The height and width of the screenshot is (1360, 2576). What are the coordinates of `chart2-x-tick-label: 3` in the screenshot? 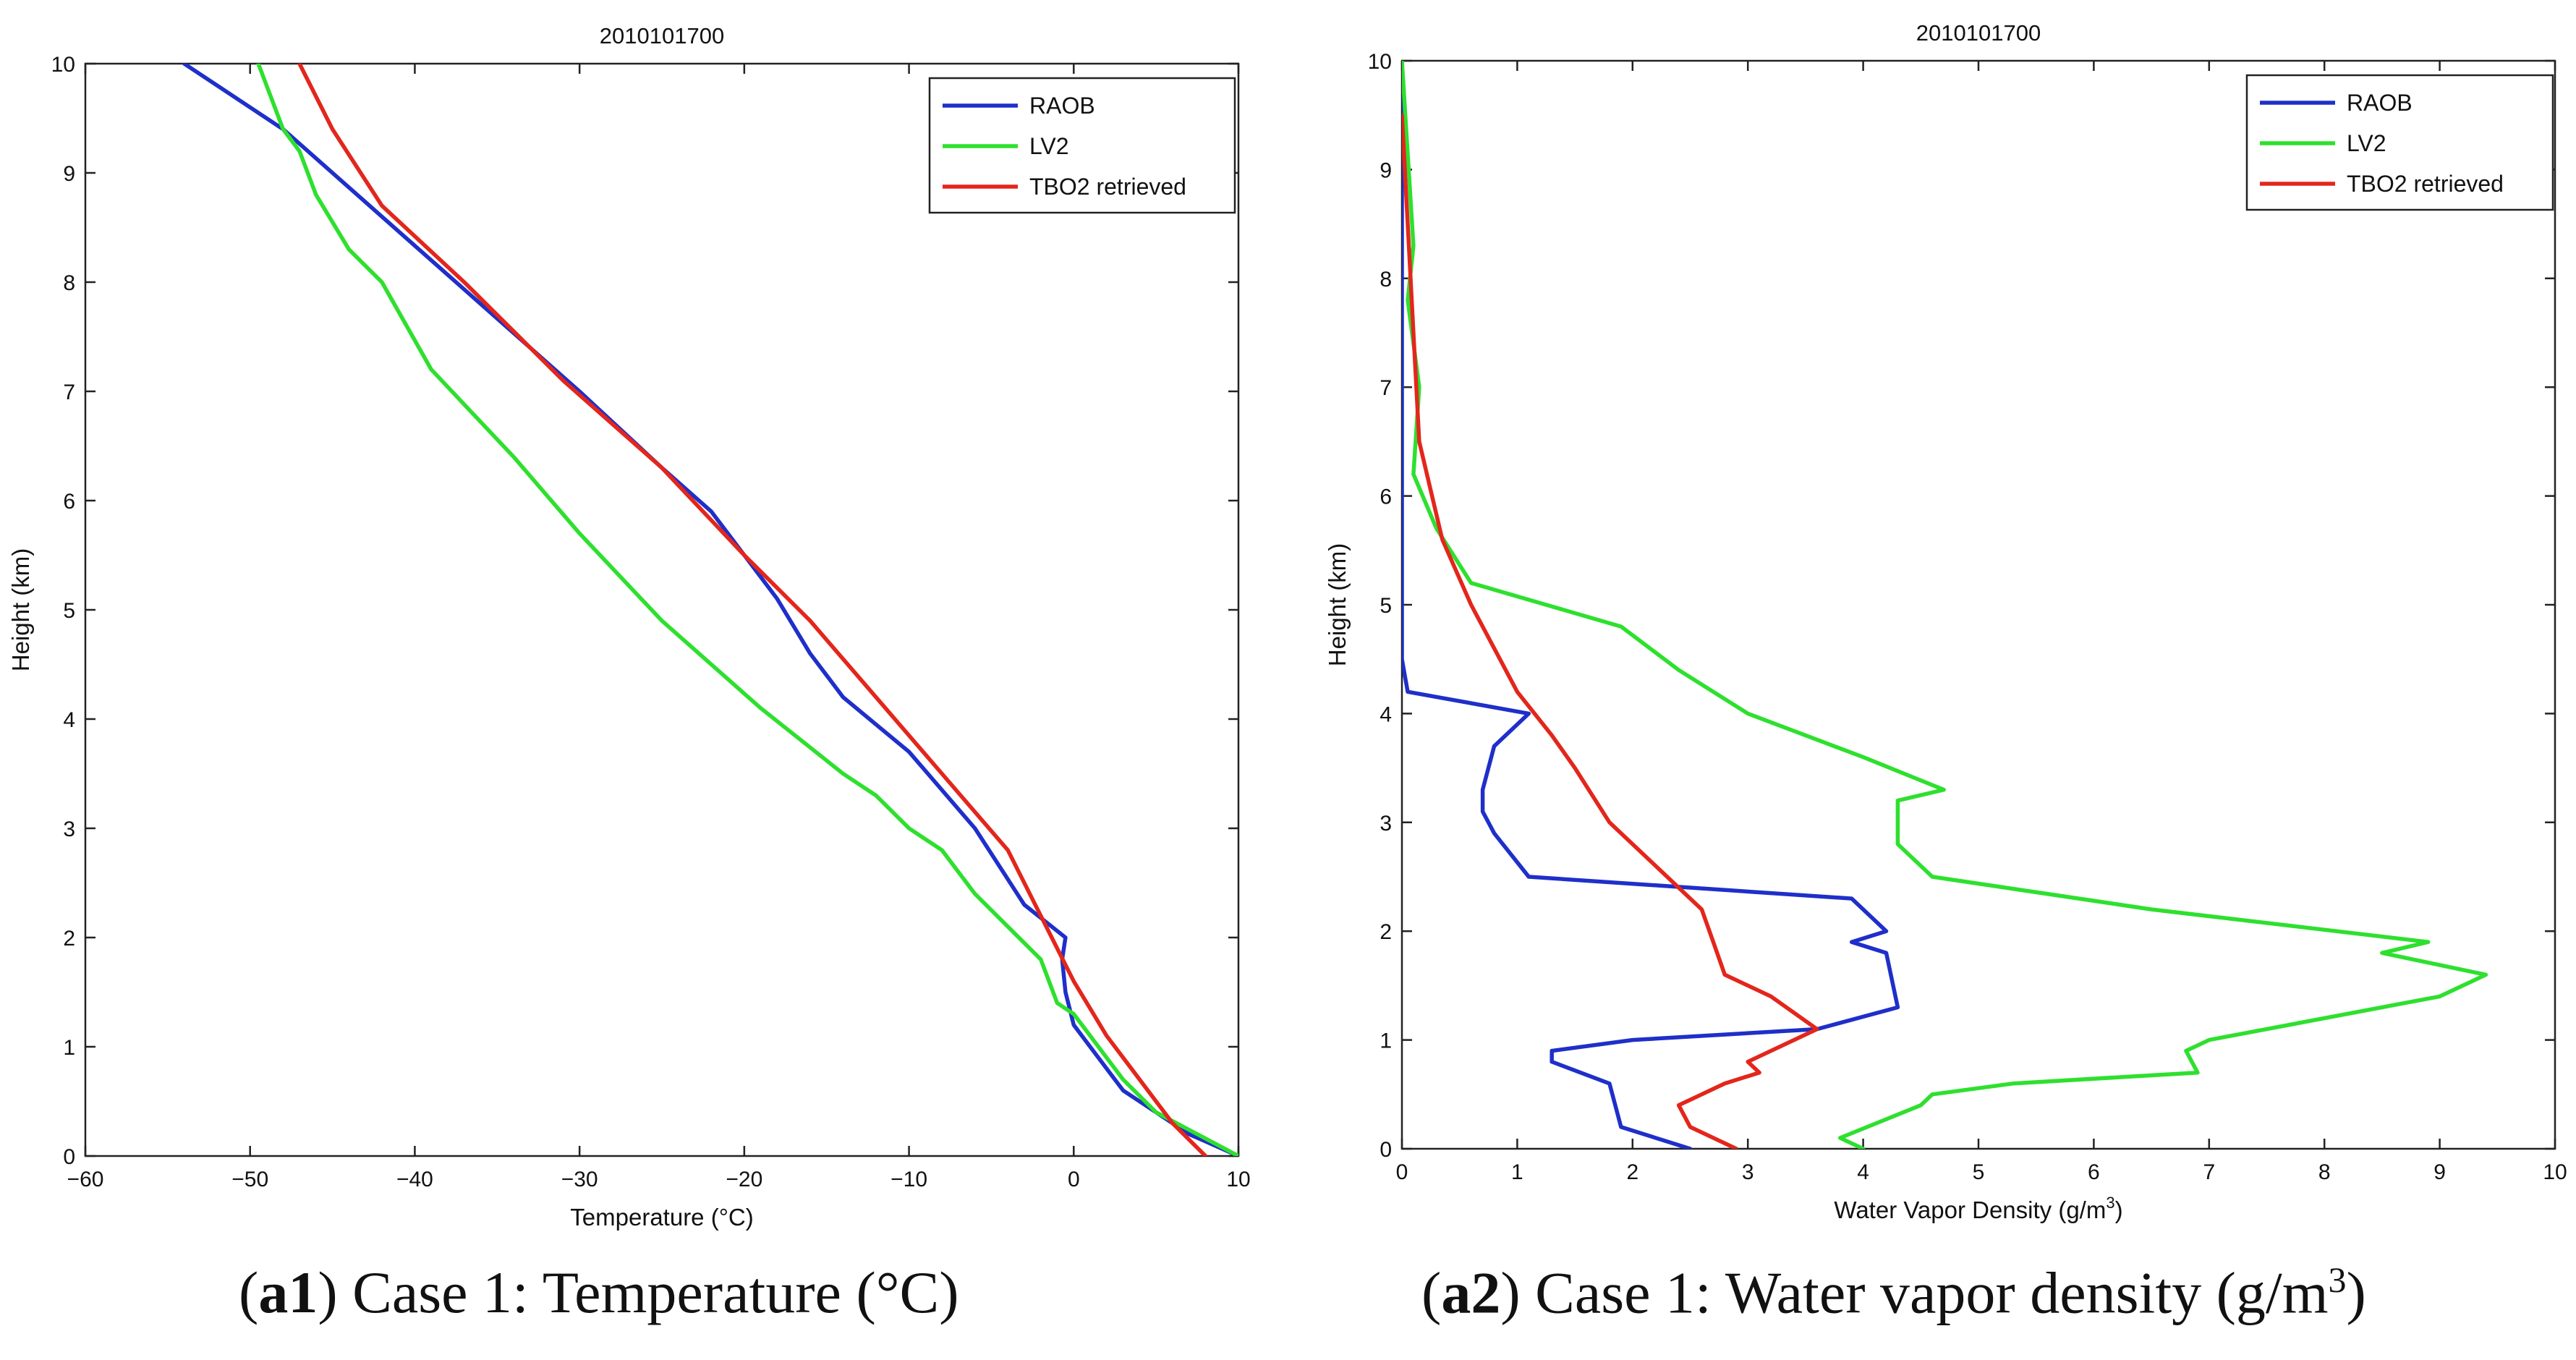 It's located at (1748, 1172).